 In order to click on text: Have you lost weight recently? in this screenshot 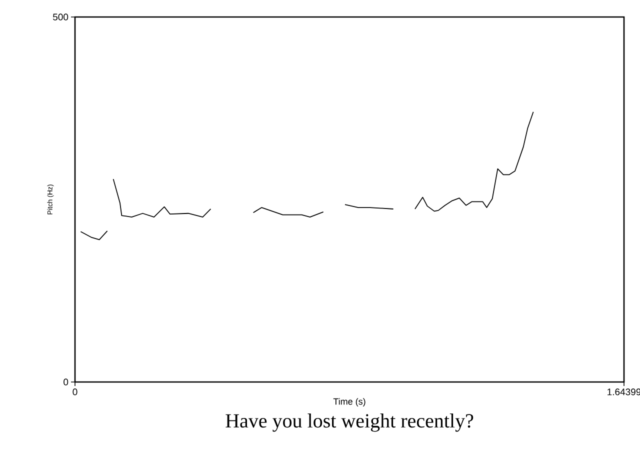, I will do `click(350, 423)`.